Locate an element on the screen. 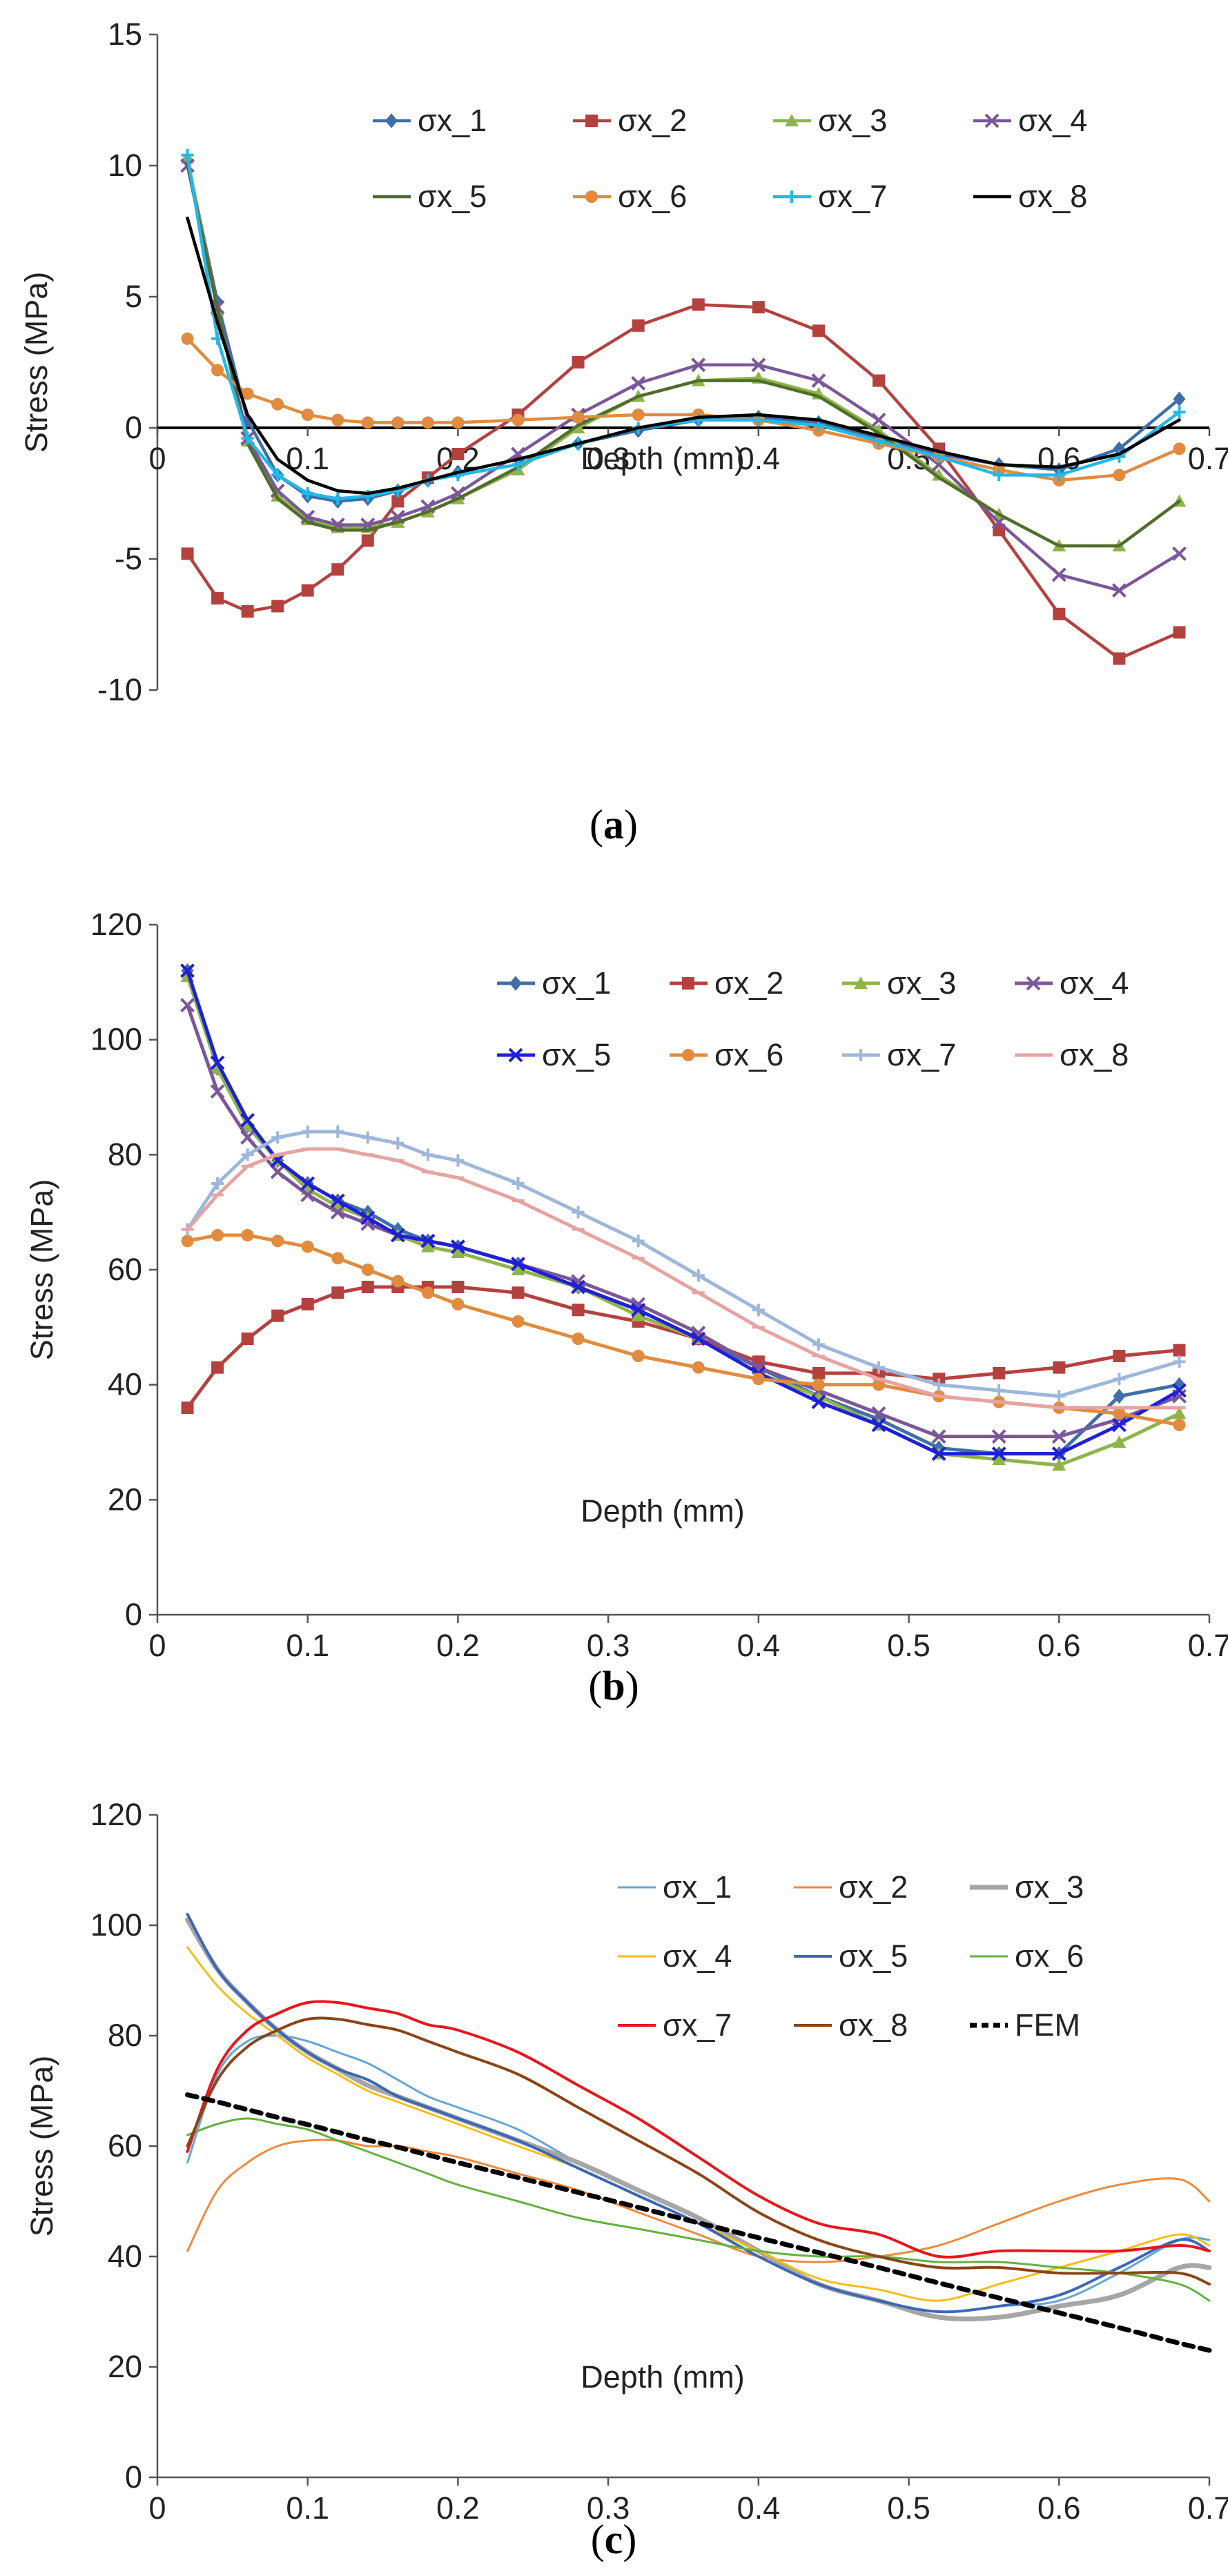 The height and width of the screenshot is (2576, 1228). y-tick-label: 40 is located at coordinates (125, 1384).